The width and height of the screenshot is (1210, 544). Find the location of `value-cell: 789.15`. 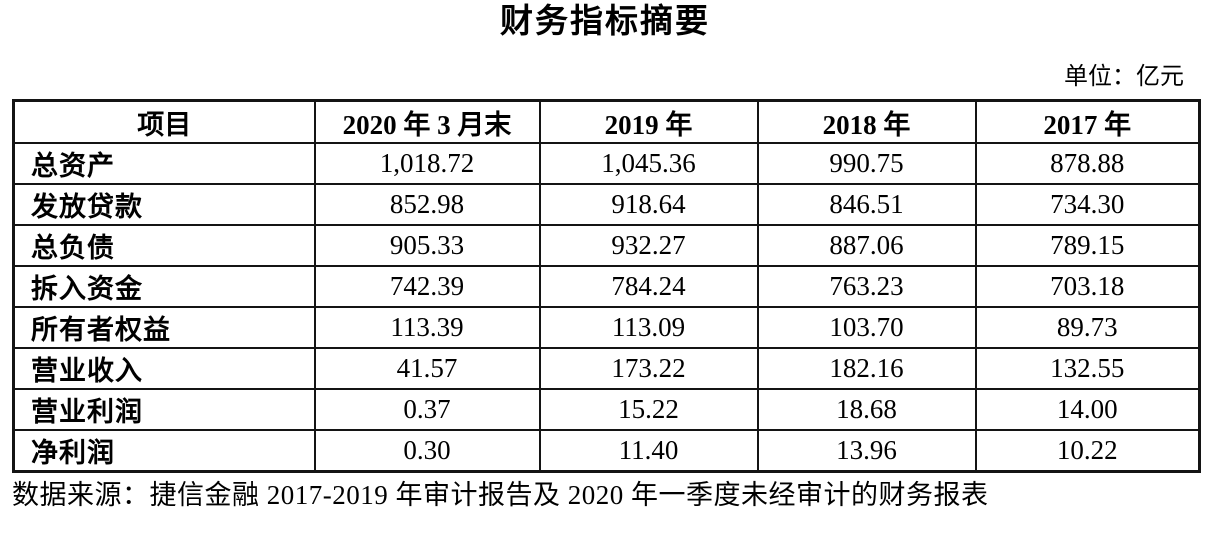

value-cell: 789.15 is located at coordinates (1087, 245).